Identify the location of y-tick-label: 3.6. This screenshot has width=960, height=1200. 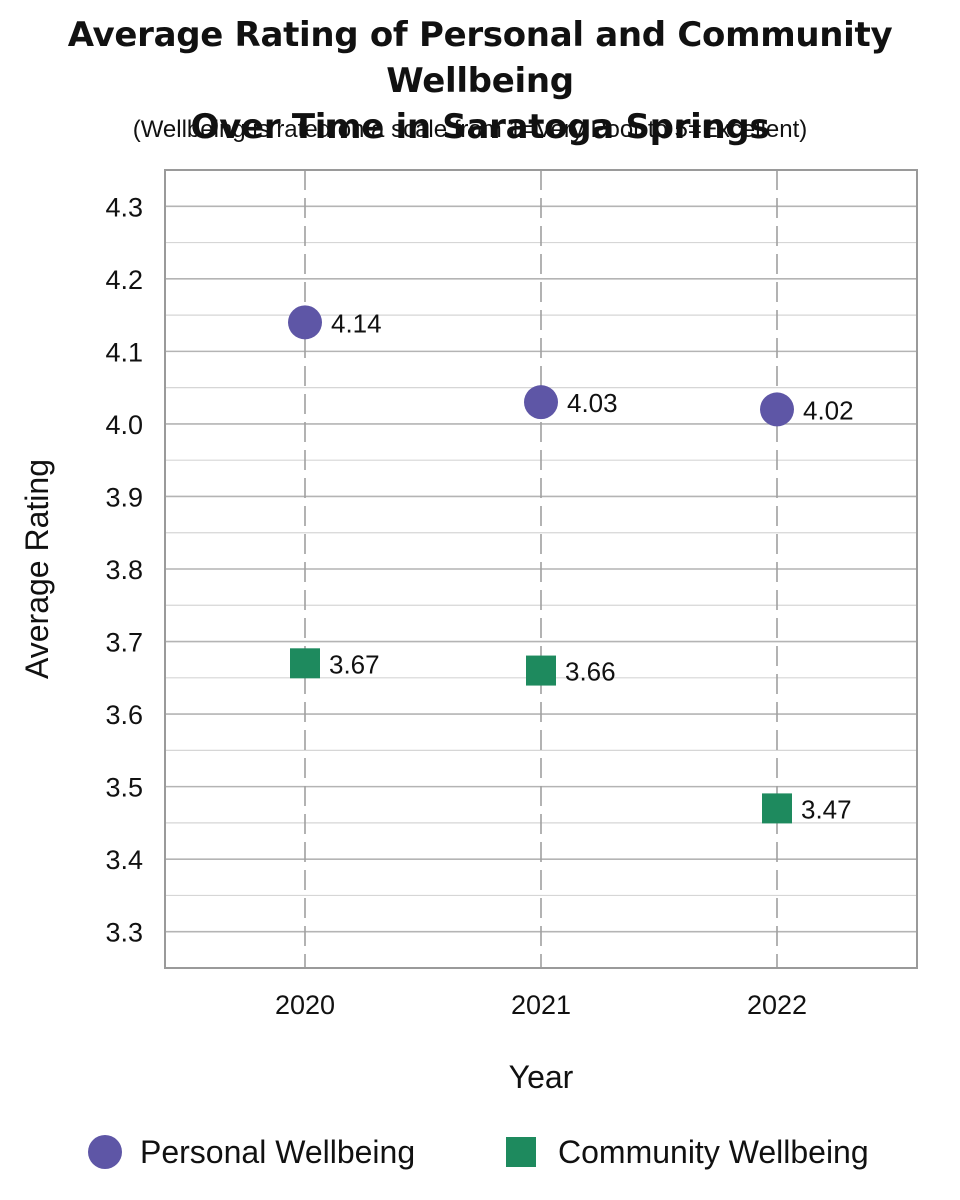
(124, 715).